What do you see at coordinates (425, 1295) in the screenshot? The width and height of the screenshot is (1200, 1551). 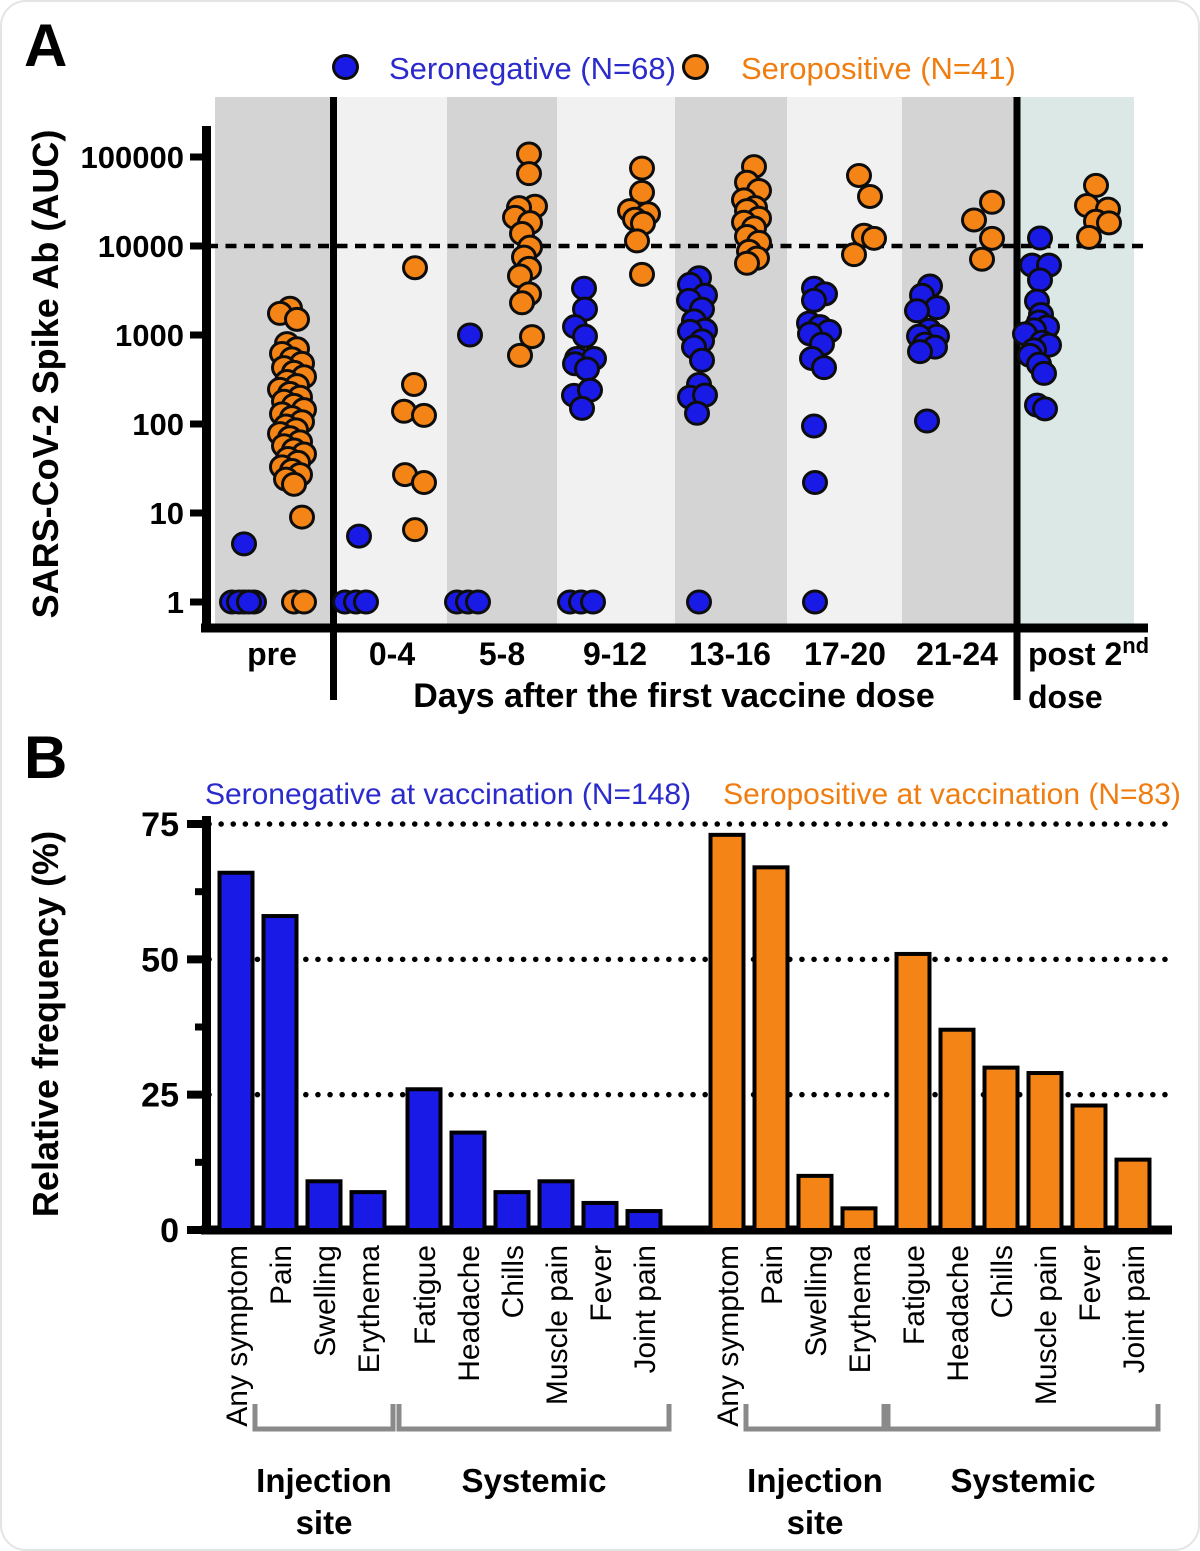 I see `bar-category-label: Fatigue` at bounding box center [425, 1295].